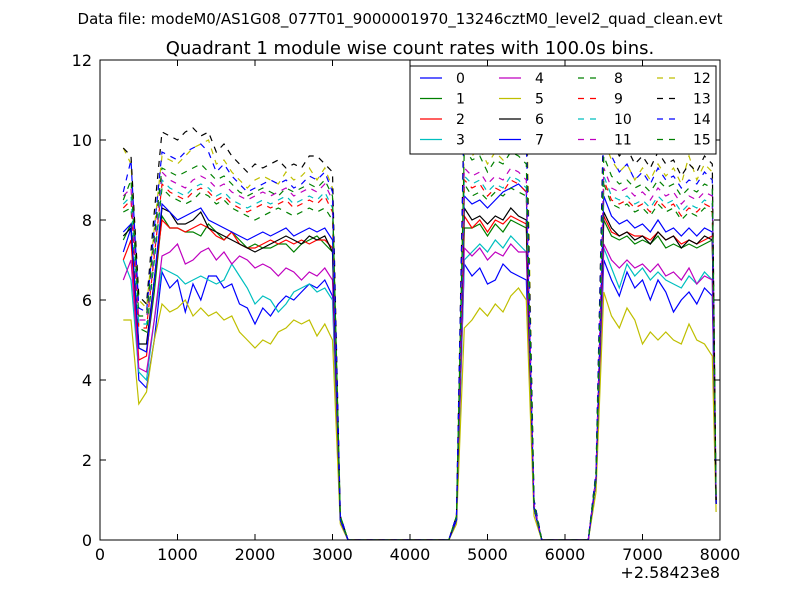 The height and width of the screenshot is (600, 800). What do you see at coordinates (539, 79) in the screenshot?
I see `legend-label-4: 4` at bounding box center [539, 79].